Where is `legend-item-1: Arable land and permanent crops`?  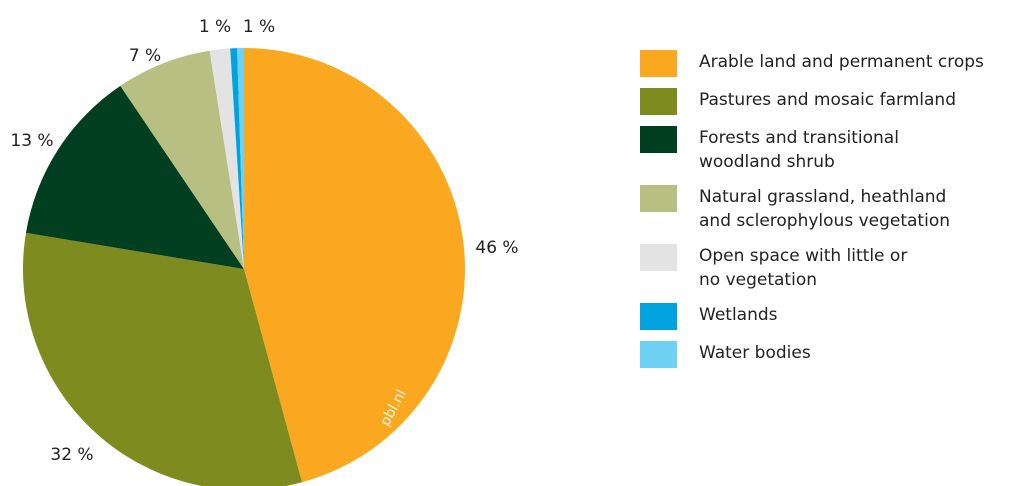
legend-item-1: Arable land and permanent crops is located at coordinates (825, 63).